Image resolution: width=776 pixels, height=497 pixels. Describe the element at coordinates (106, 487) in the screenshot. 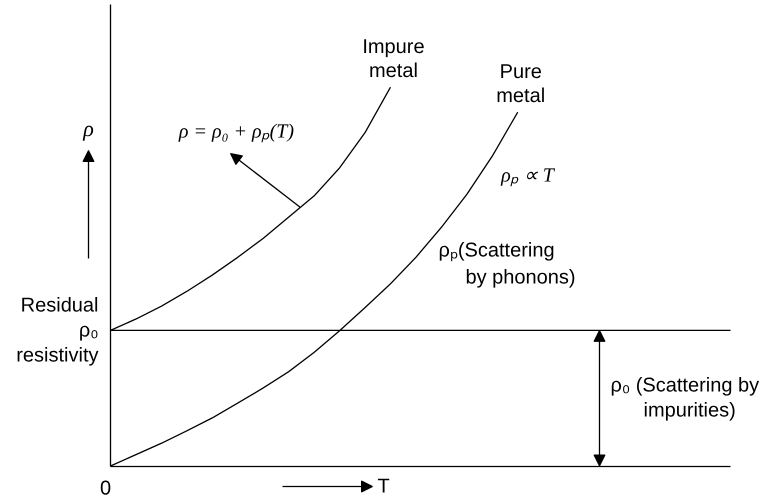

I see `text: 0` at that location.